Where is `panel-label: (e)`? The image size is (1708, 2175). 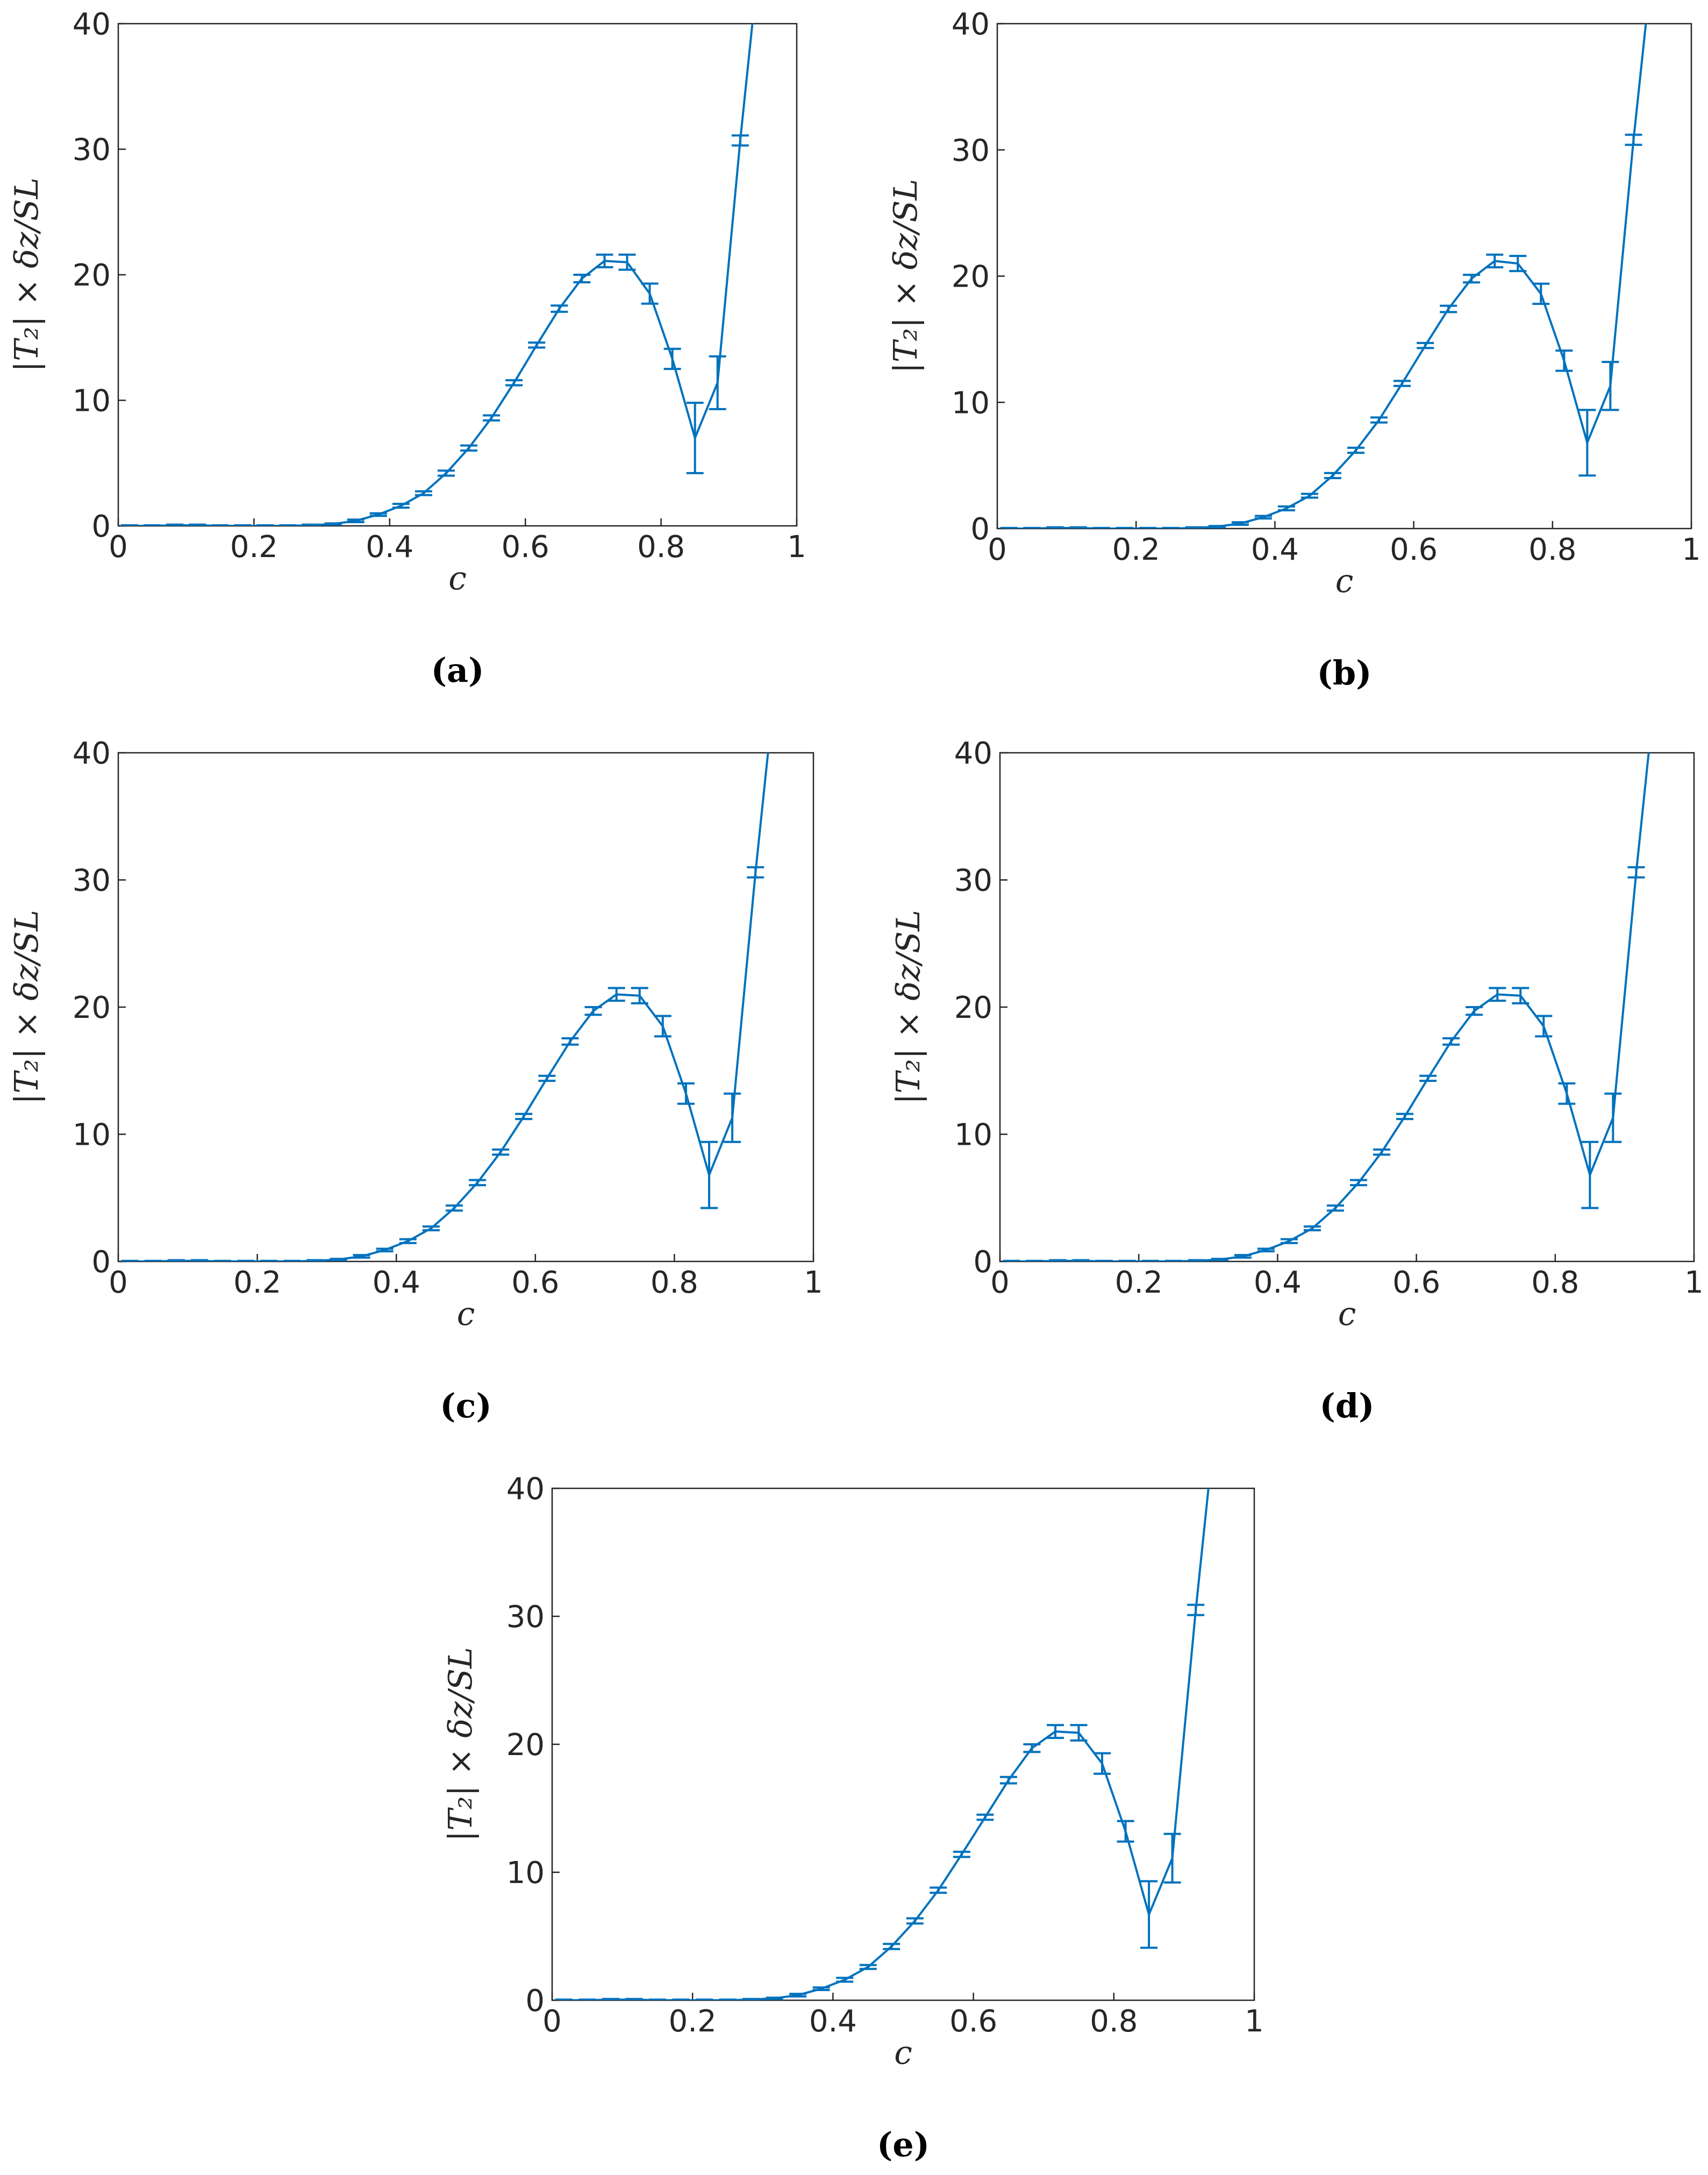 panel-label: (e) is located at coordinates (903, 2144).